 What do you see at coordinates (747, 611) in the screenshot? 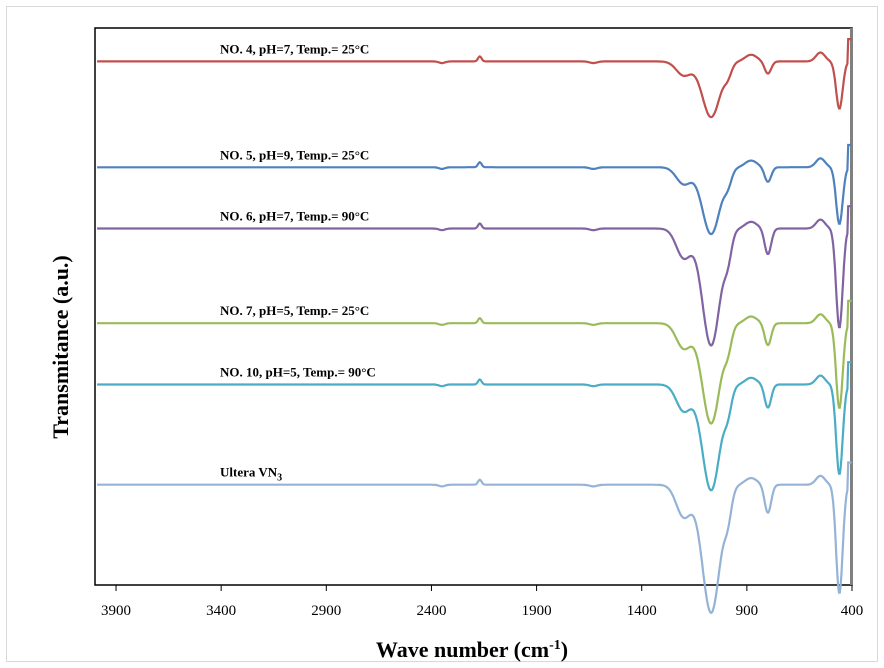
I see `x-tick-label: 900` at bounding box center [747, 611].